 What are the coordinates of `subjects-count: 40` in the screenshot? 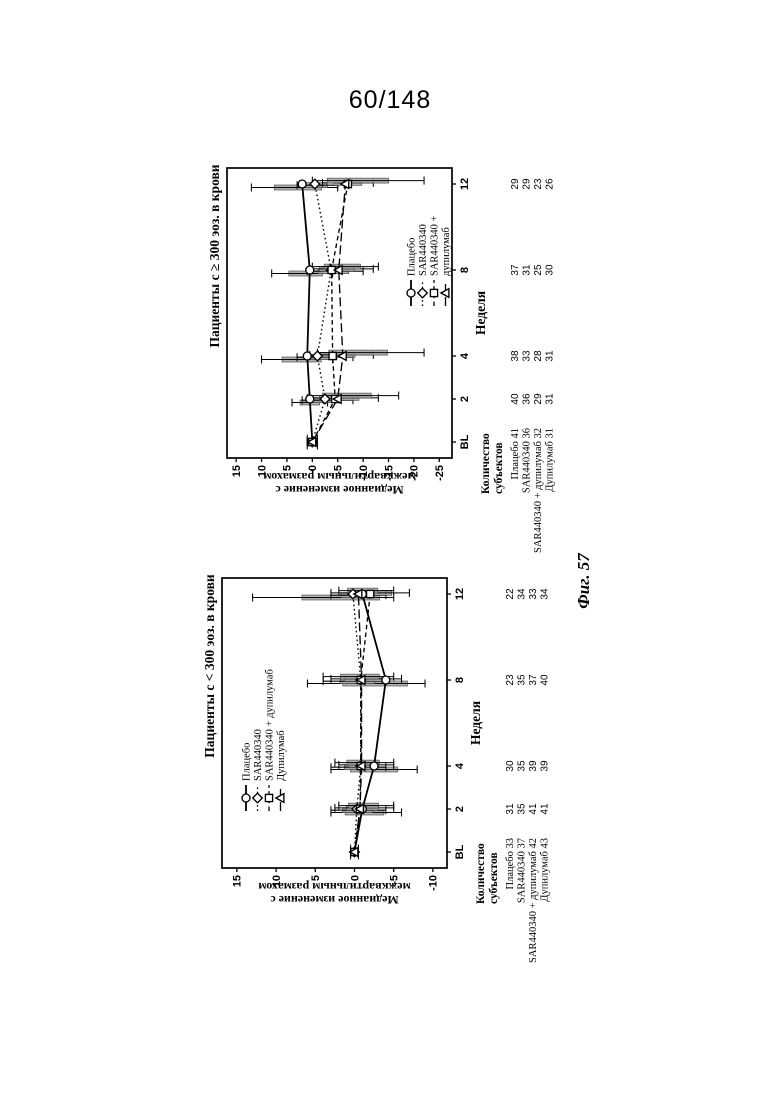 It's located at (515, 399).